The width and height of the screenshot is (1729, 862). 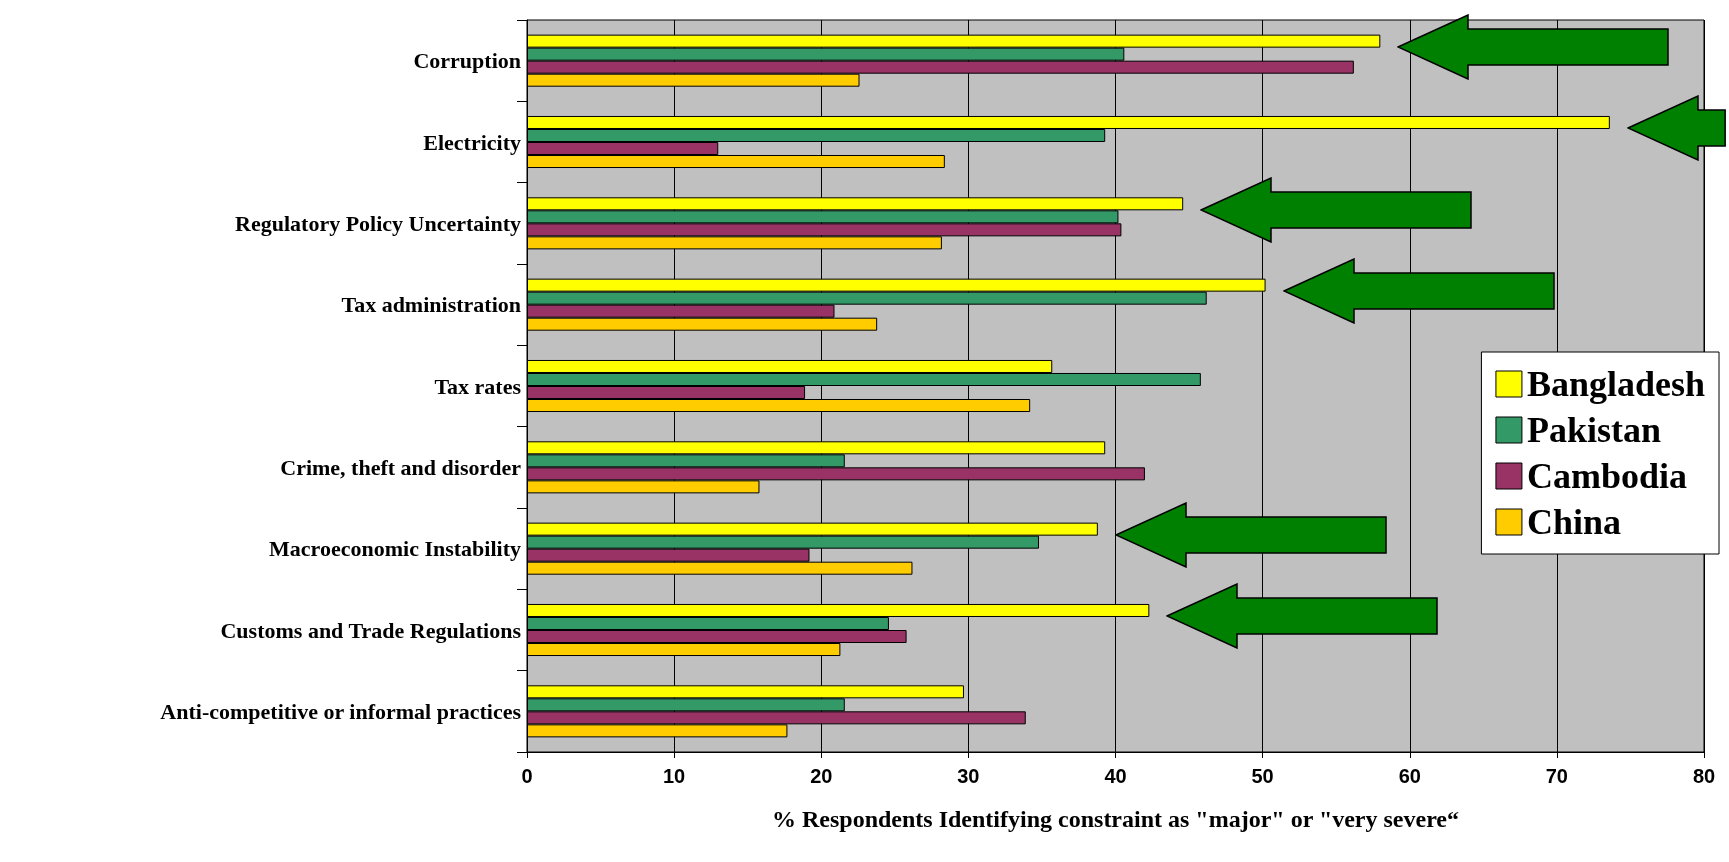 What do you see at coordinates (1556, 776) in the screenshot?
I see `x-tick-label: 70` at bounding box center [1556, 776].